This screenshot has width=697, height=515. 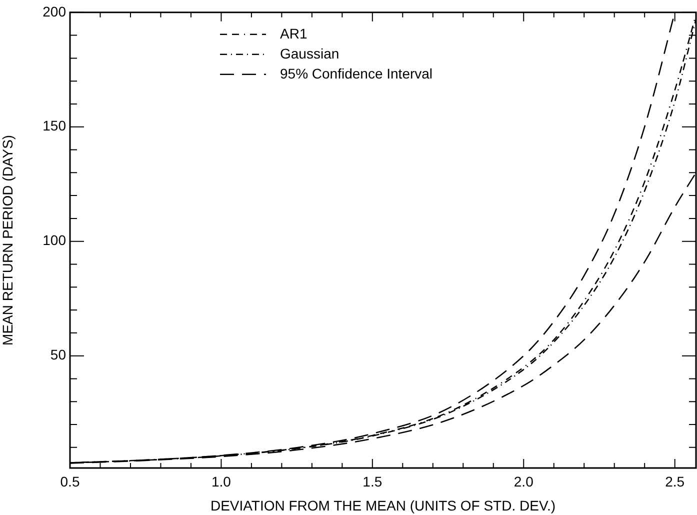 I want to click on y-tick-label: 50, so click(x=58, y=354).